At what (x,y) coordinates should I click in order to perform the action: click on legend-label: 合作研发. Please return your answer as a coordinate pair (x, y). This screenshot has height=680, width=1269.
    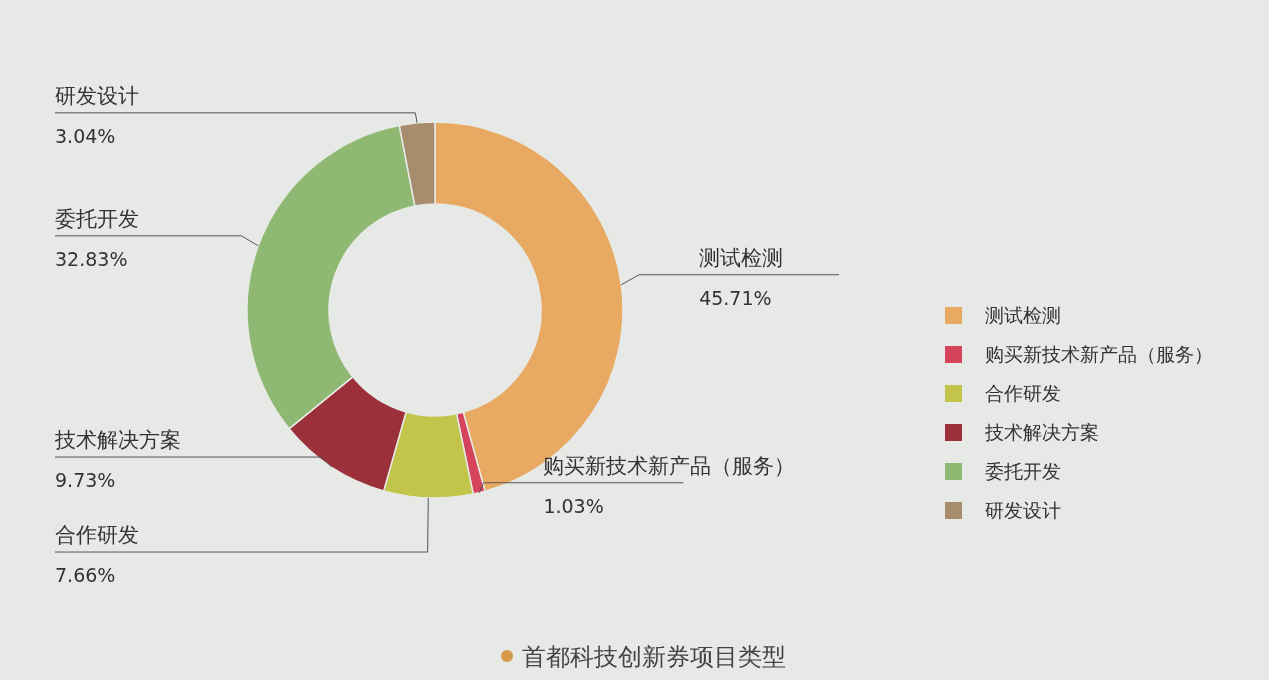
    Looking at the image, I should click on (1023, 393).